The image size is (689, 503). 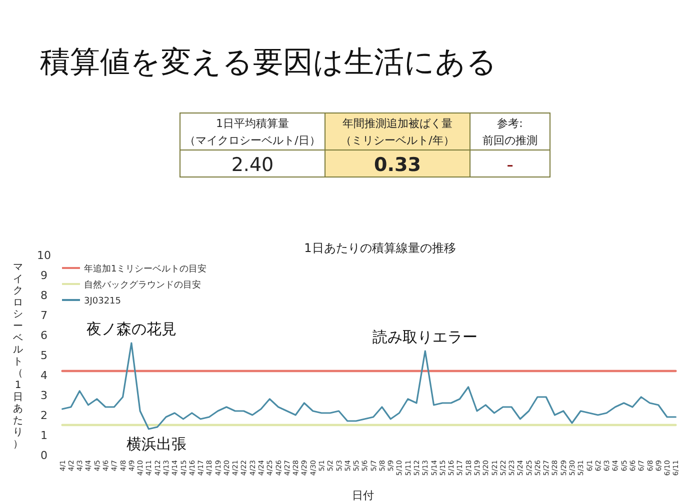 What do you see at coordinates (44, 435) in the screenshot?
I see `y-tick-label: 1` at bounding box center [44, 435].